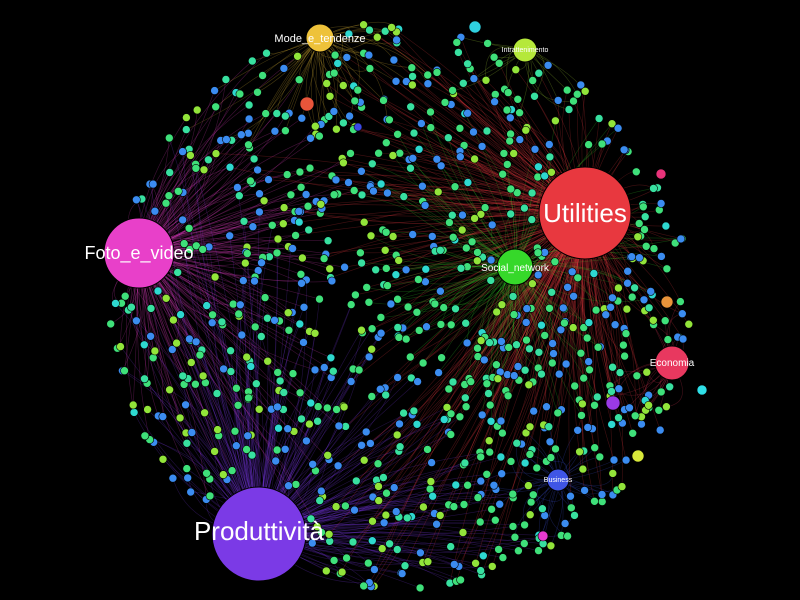 The image size is (800, 600). What do you see at coordinates (358, 127) in the screenshot?
I see `accent-node-a9` at bounding box center [358, 127].